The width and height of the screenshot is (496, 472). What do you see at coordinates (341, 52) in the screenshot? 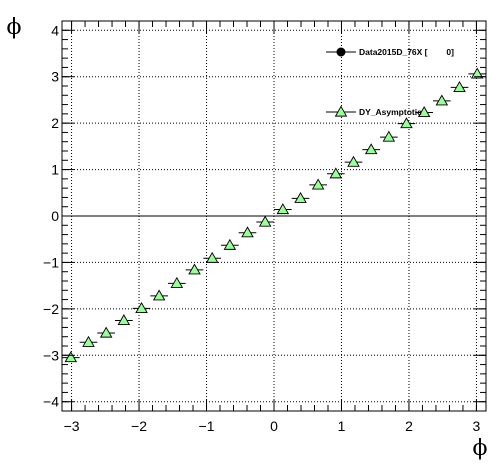
I see `legend-circle-marker` at bounding box center [341, 52].